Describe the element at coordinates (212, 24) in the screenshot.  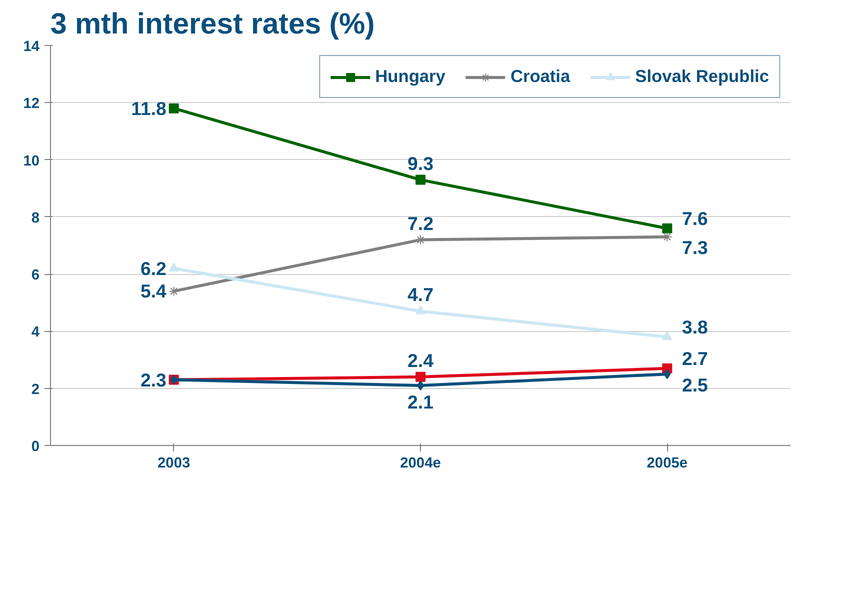
I see `chart-title: 3 mth interest rates (%)` at that location.